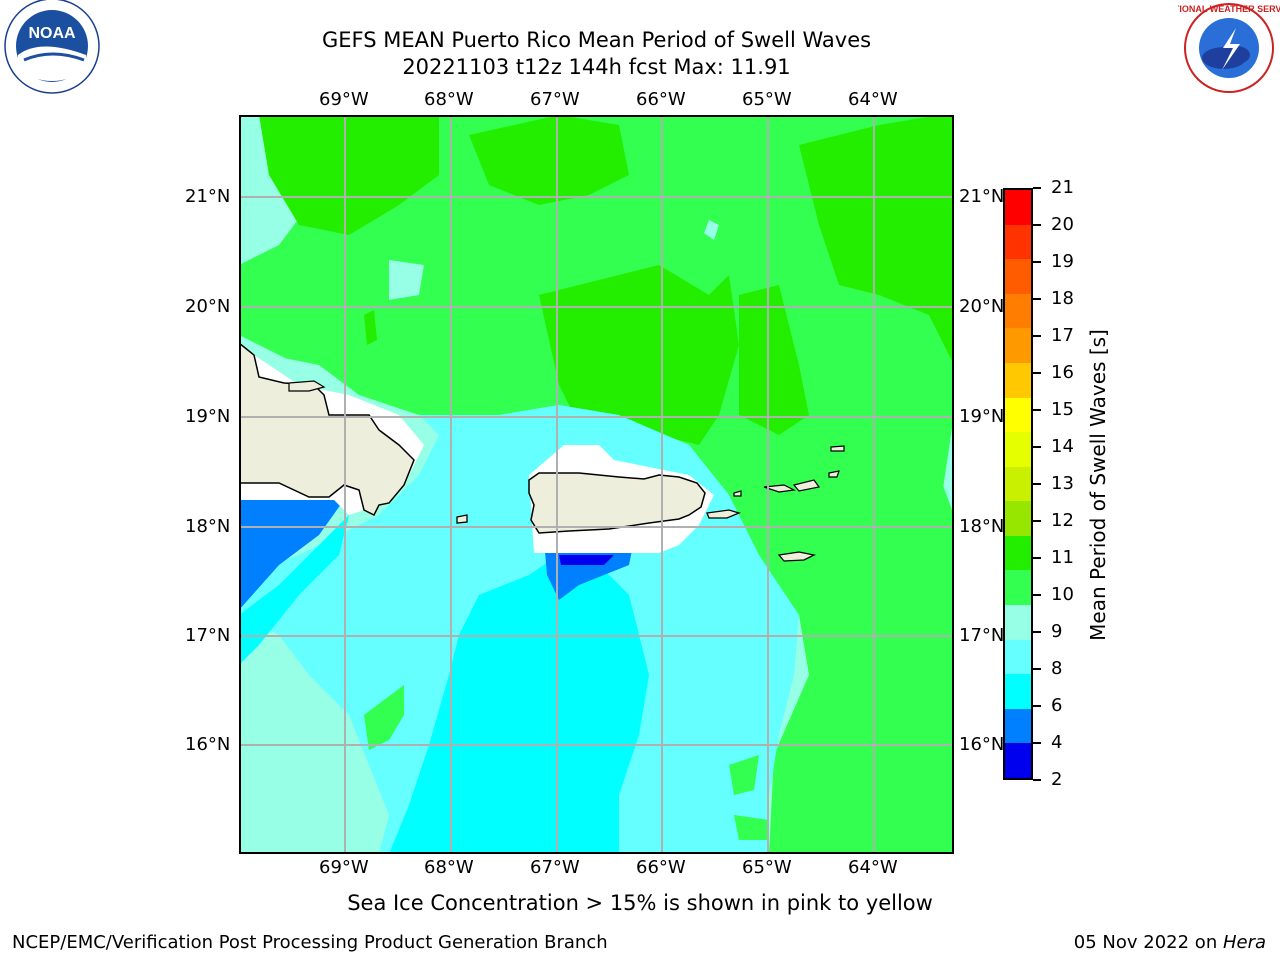 The image size is (1280, 960). Describe the element at coordinates (1057, 742) in the screenshot. I see `colorbar-tick-label: 4` at that location.